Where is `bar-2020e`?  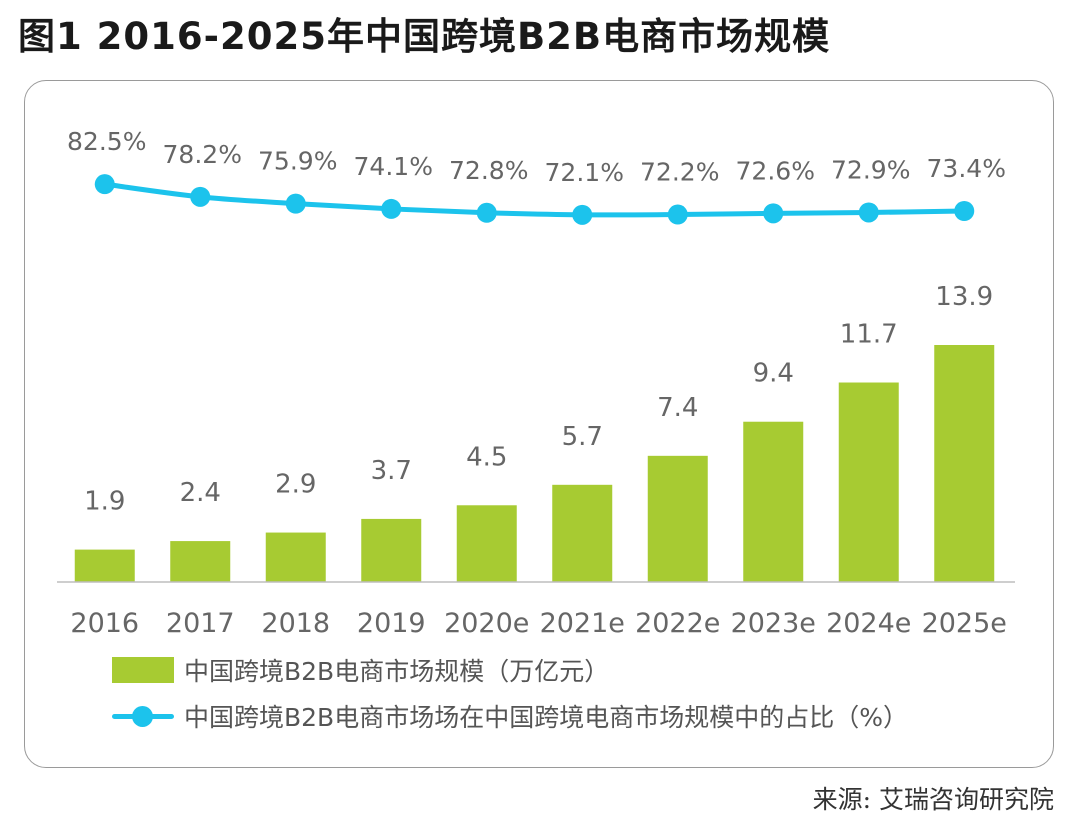
bar-2020e is located at coordinates (486, 543).